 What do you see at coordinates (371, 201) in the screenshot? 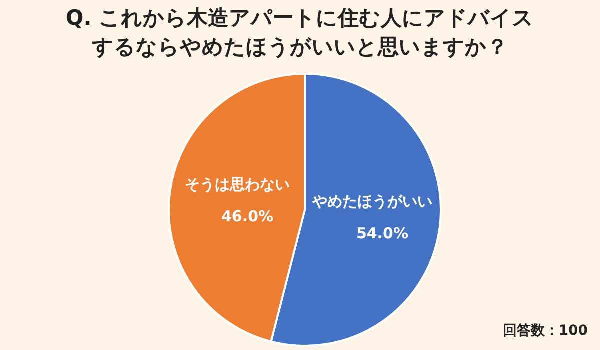
I see `slice-label: やめたほうがいい` at bounding box center [371, 201].